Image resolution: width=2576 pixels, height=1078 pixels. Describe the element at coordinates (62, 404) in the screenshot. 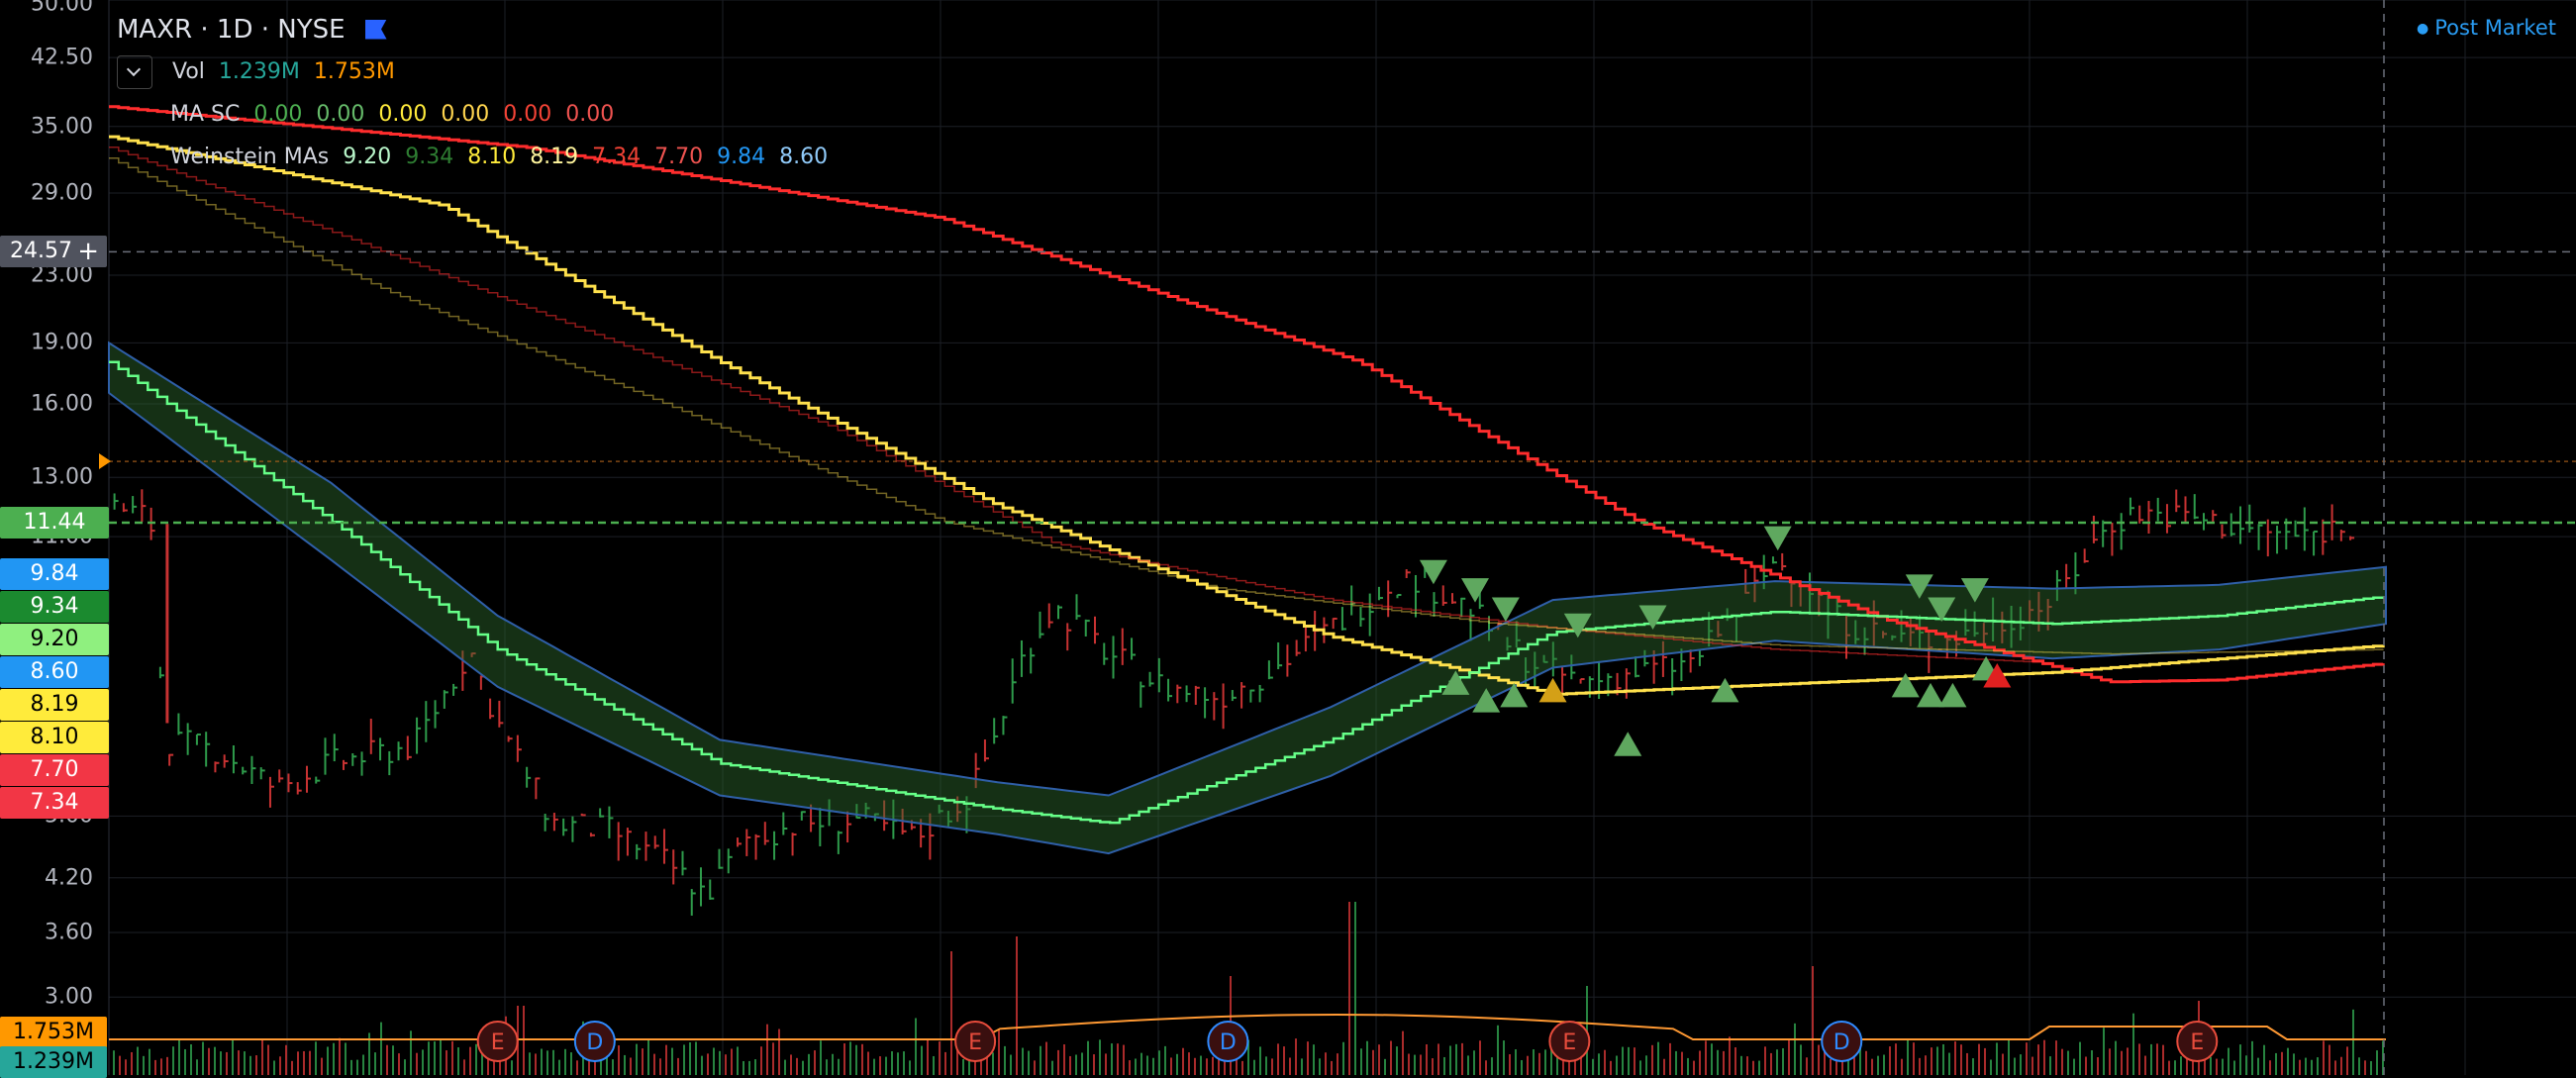

I see `y-tick-label: 16.00` at that location.